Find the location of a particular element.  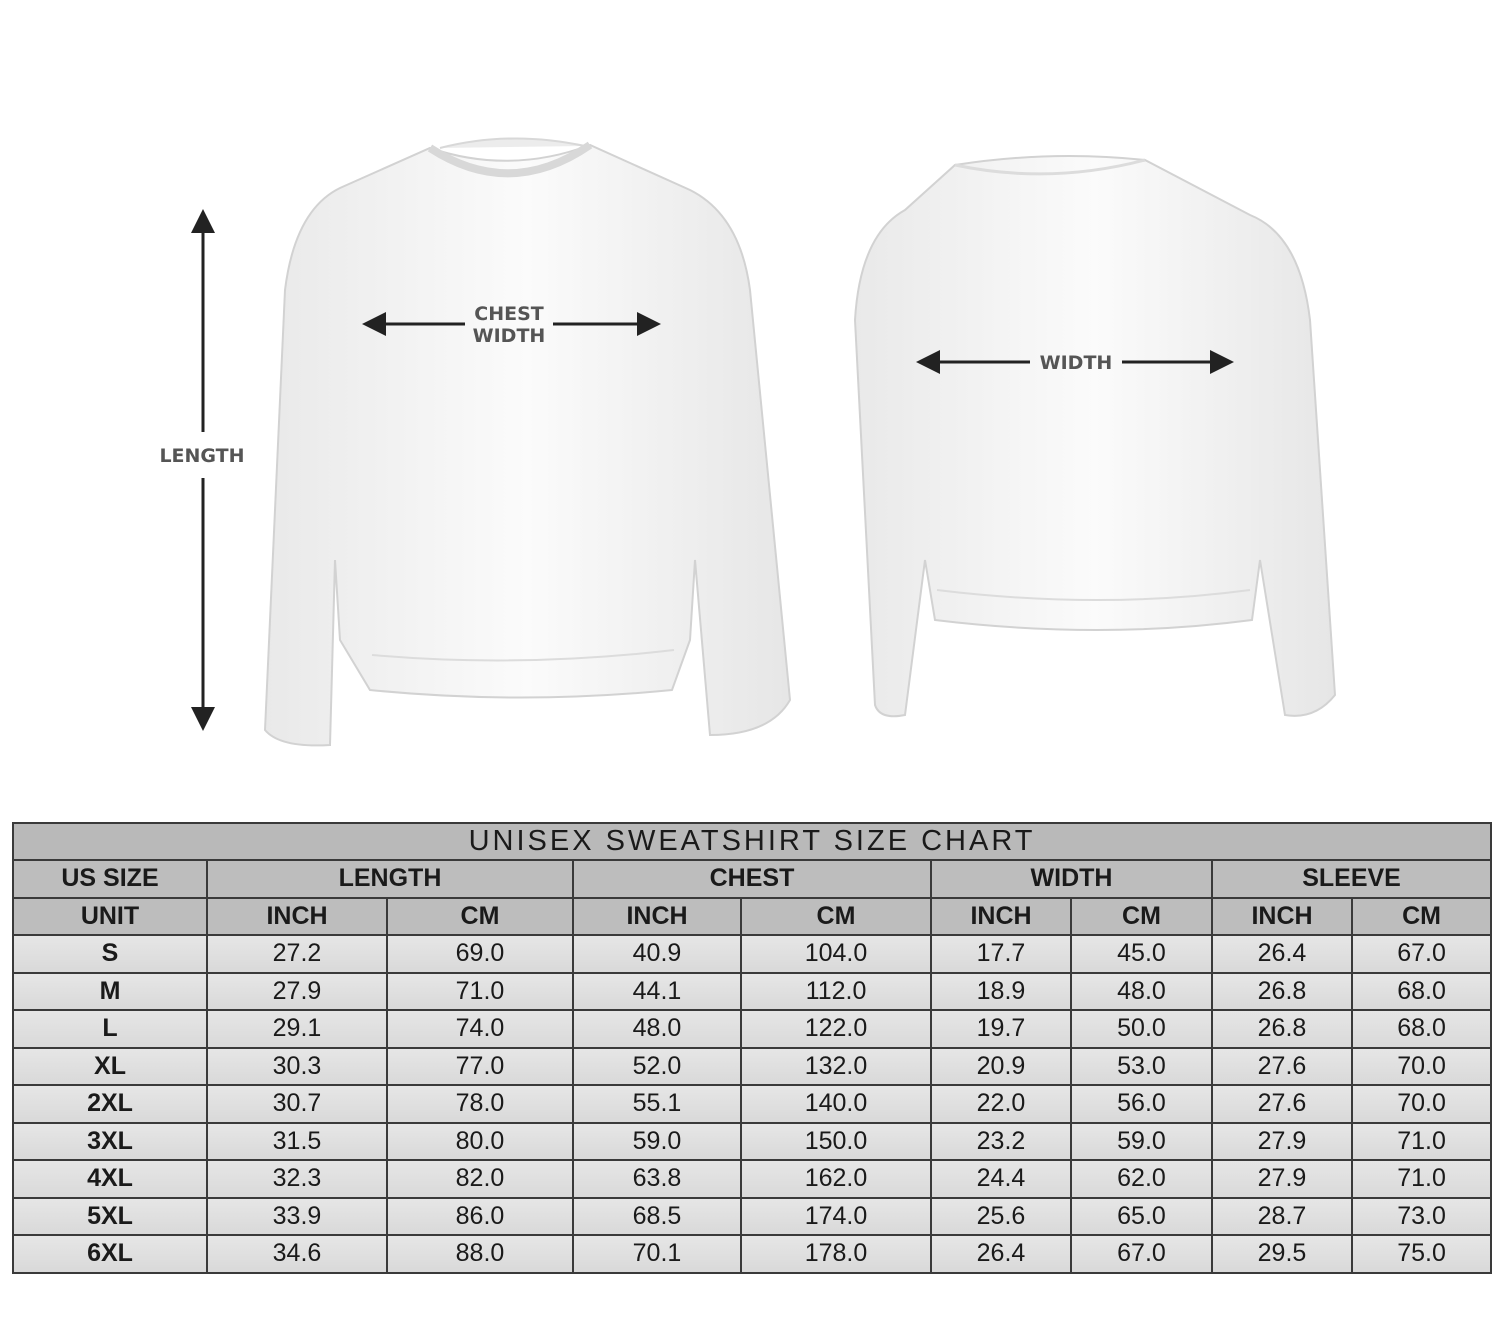

header-length: LENGTH is located at coordinates (390, 879).